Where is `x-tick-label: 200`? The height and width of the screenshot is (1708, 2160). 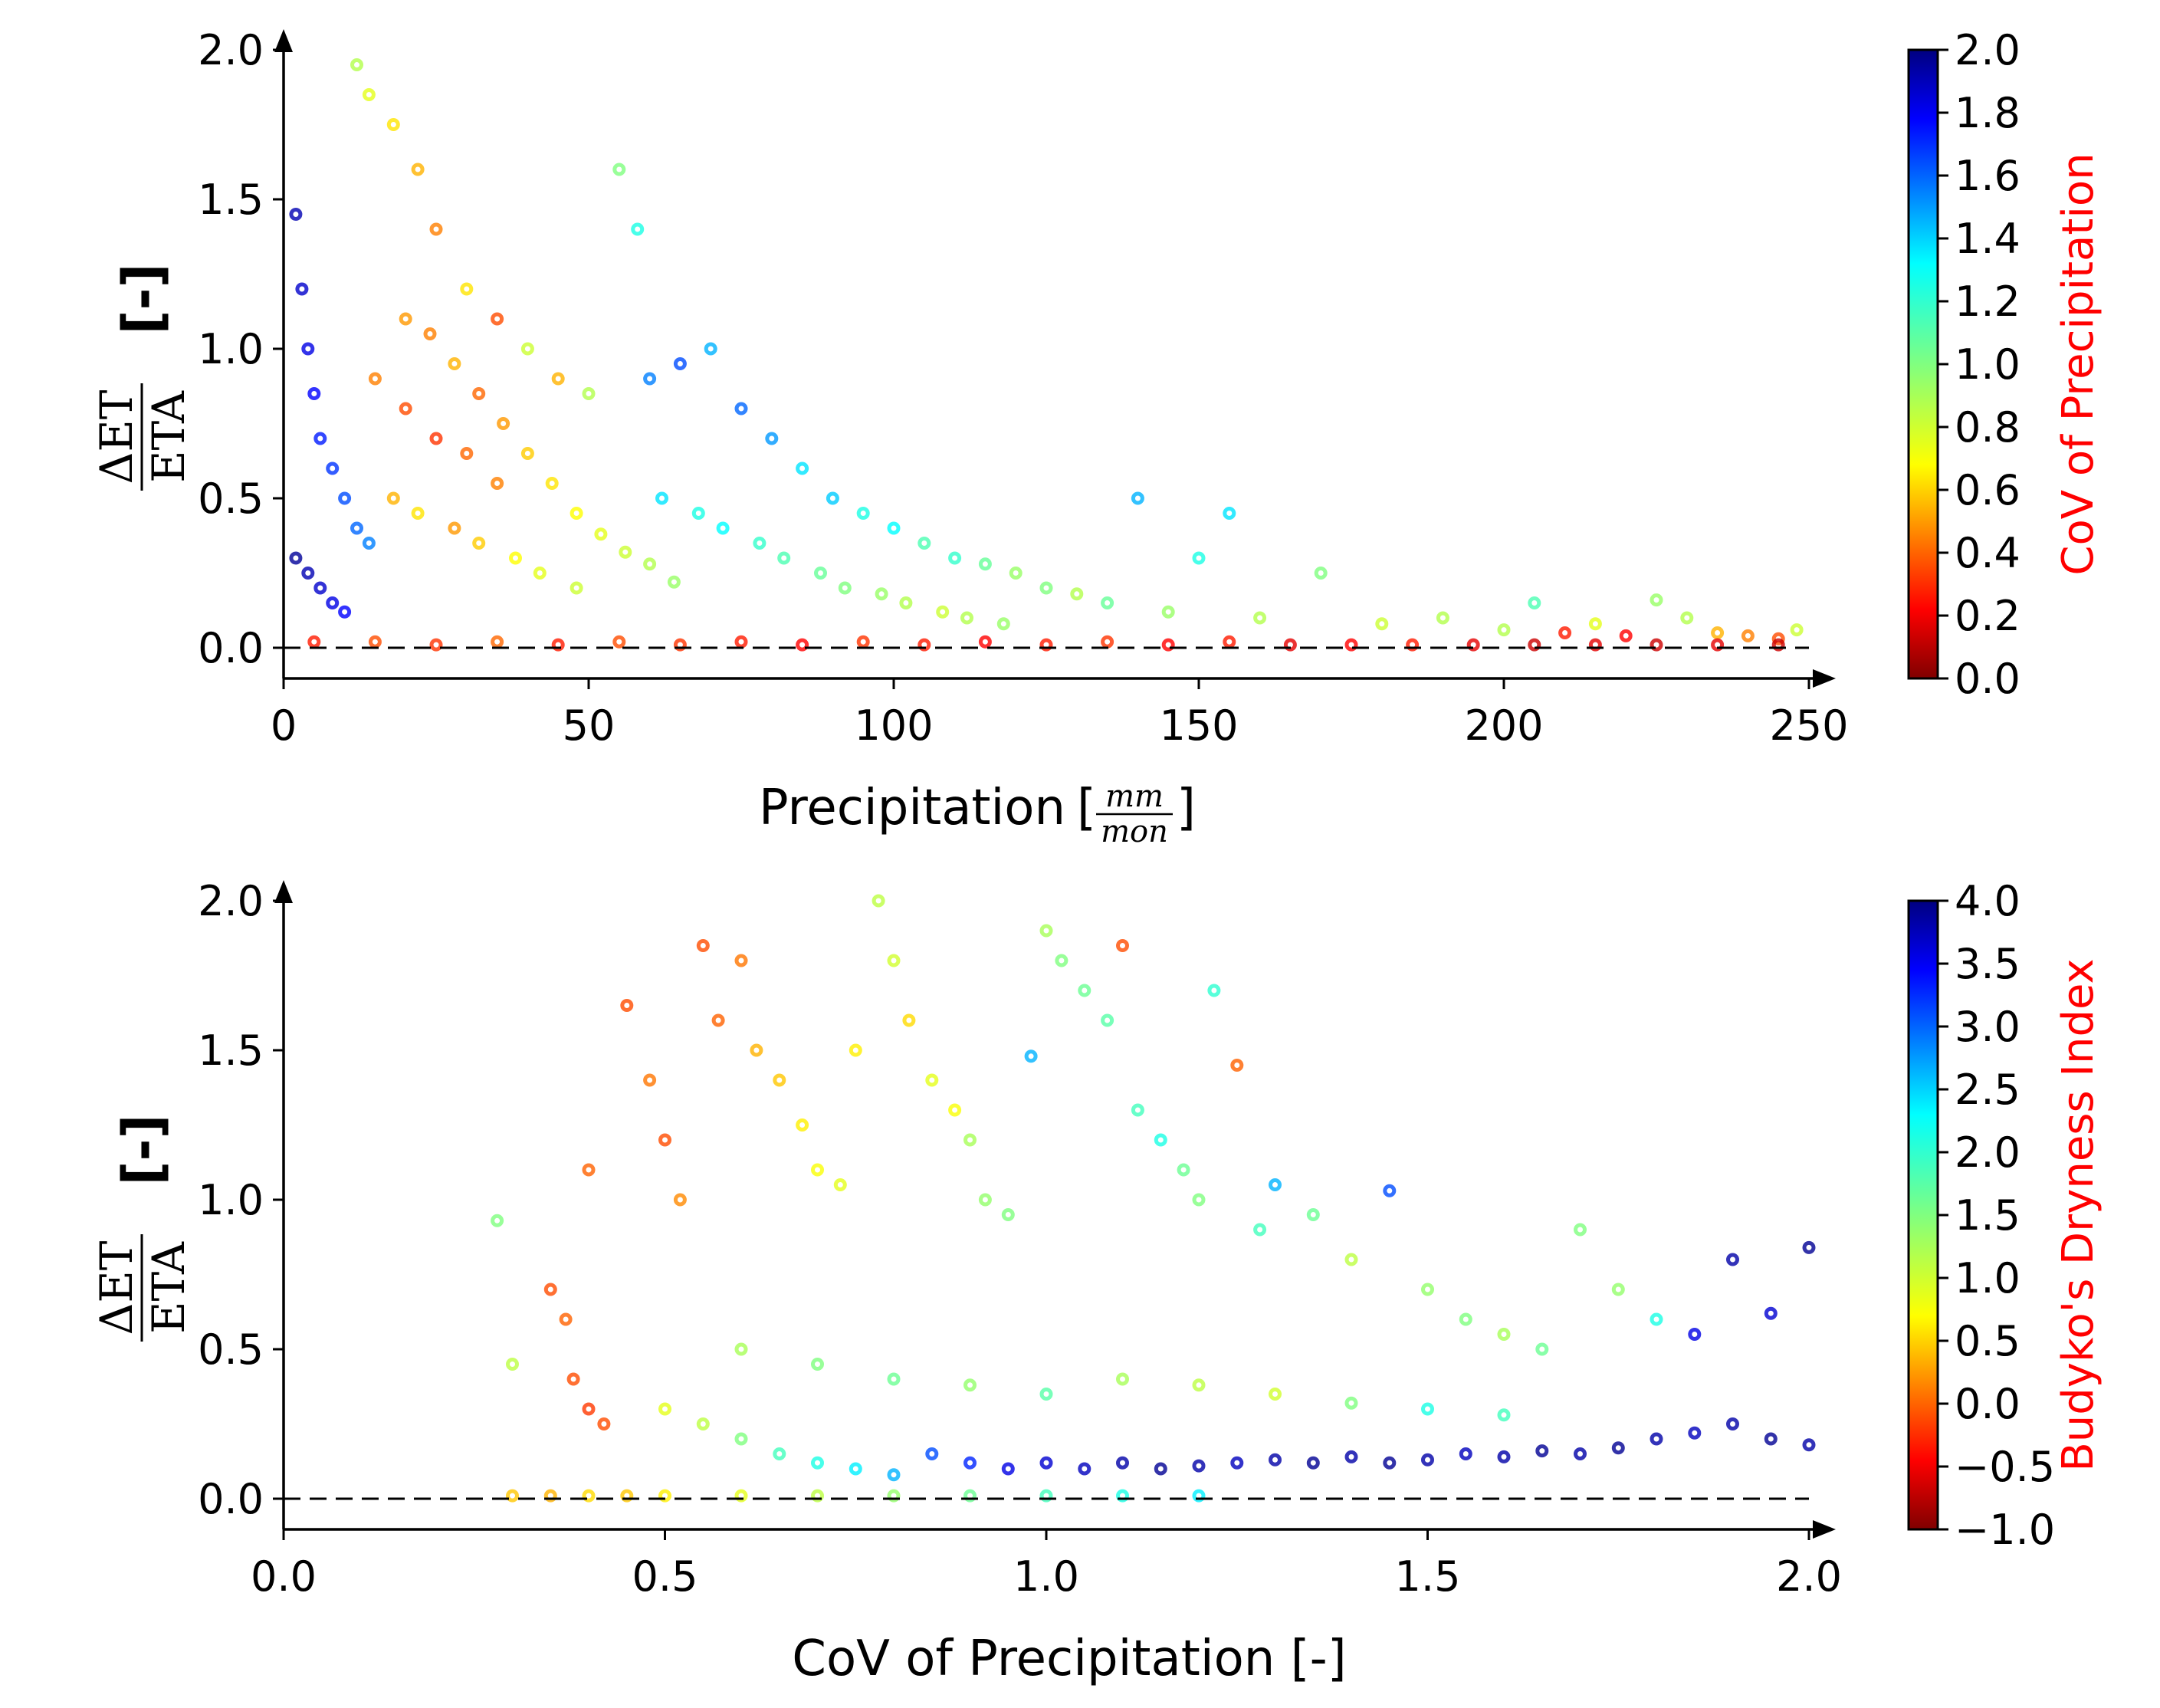
x-tick-label: 200 is located at coordinates (1503, 725).